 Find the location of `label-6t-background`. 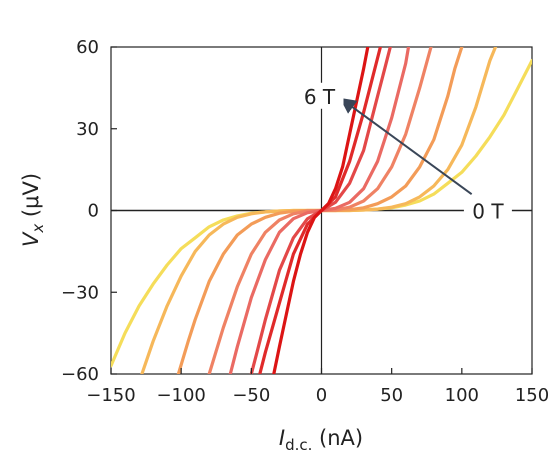

label-6t-background is located at coordinates (320, 95).